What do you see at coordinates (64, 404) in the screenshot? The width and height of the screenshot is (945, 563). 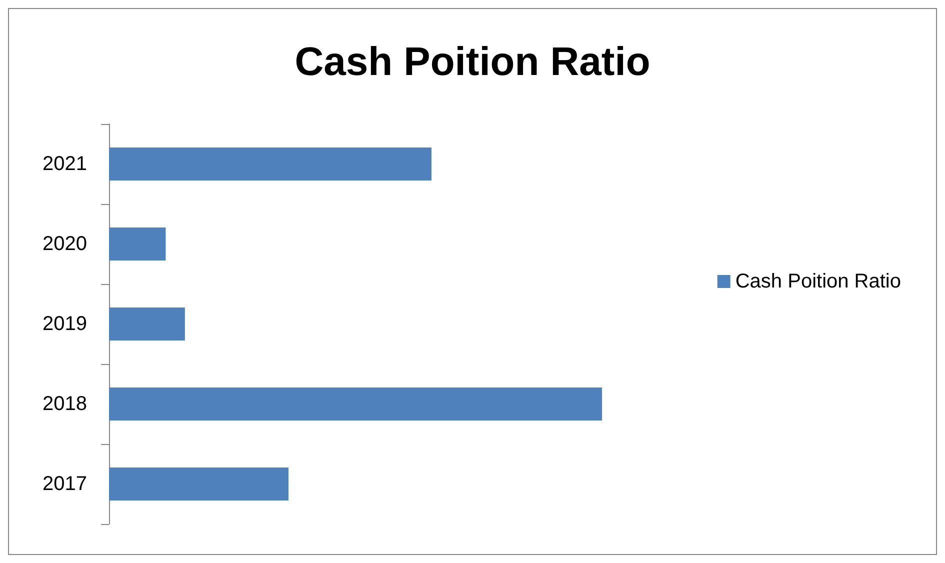 I see `y-tick-label: 2018` at bounding box center [64, 404].